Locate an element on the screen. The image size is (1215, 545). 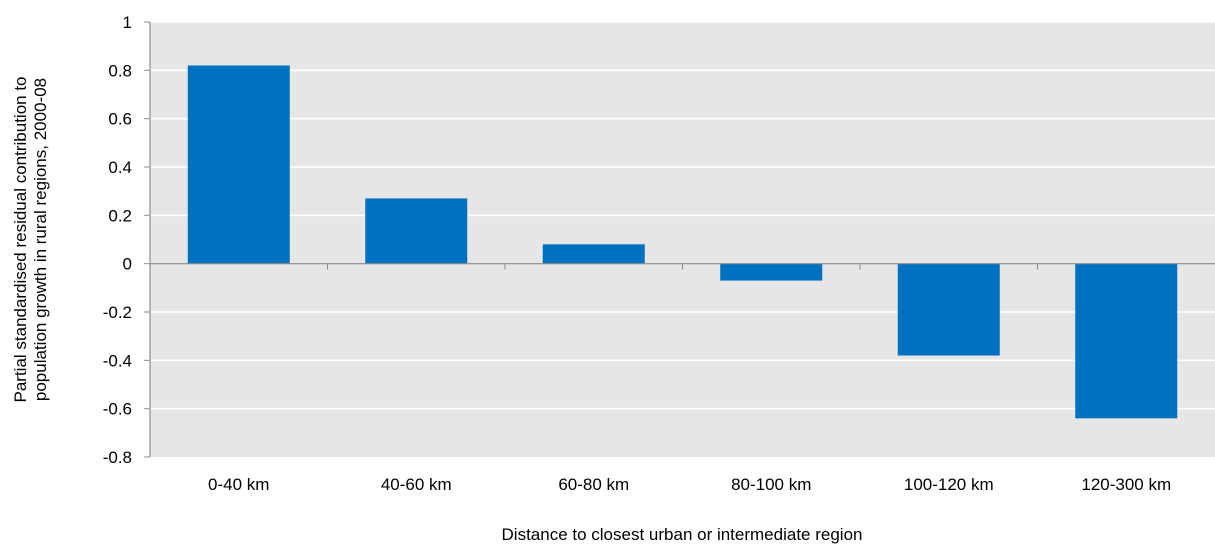
y-tick-label: 0.2 is located at coordinates (120, 215).